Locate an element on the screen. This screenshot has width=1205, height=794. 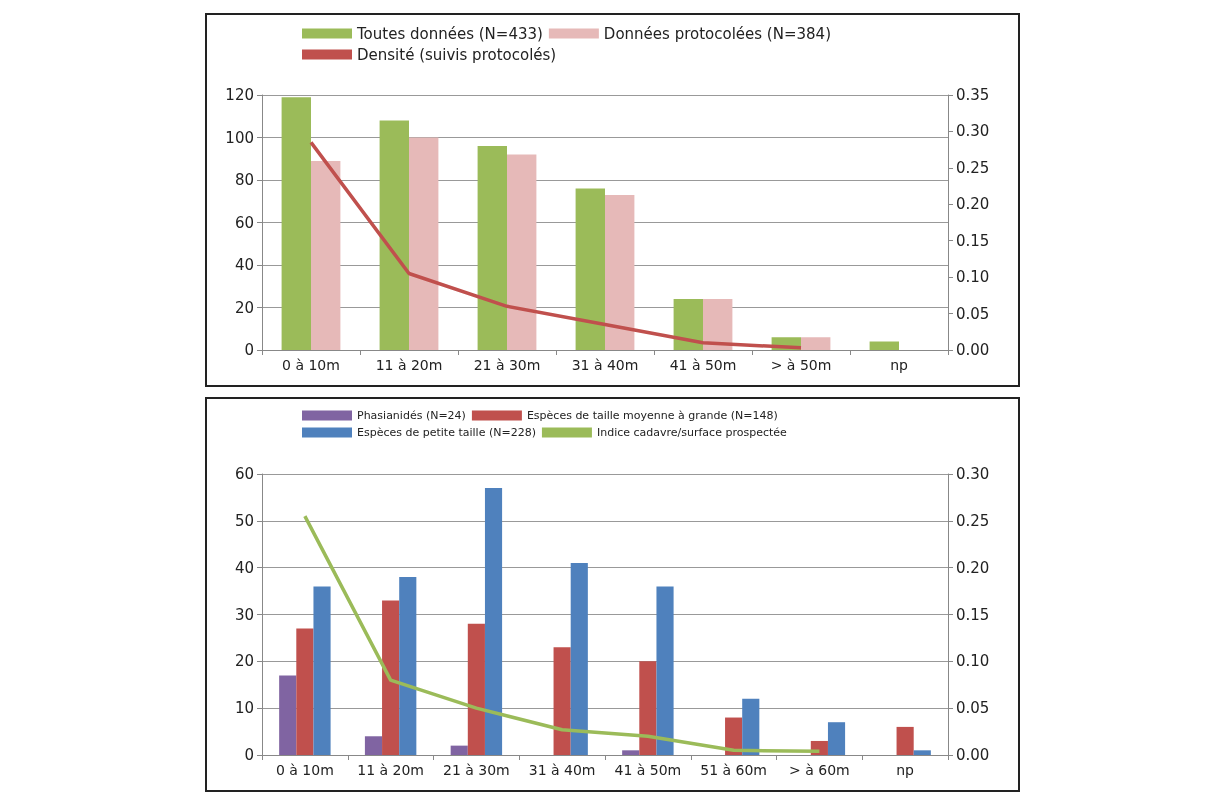
legend-label: Données protocolées (N=384) is located at coordinates (717, 33).